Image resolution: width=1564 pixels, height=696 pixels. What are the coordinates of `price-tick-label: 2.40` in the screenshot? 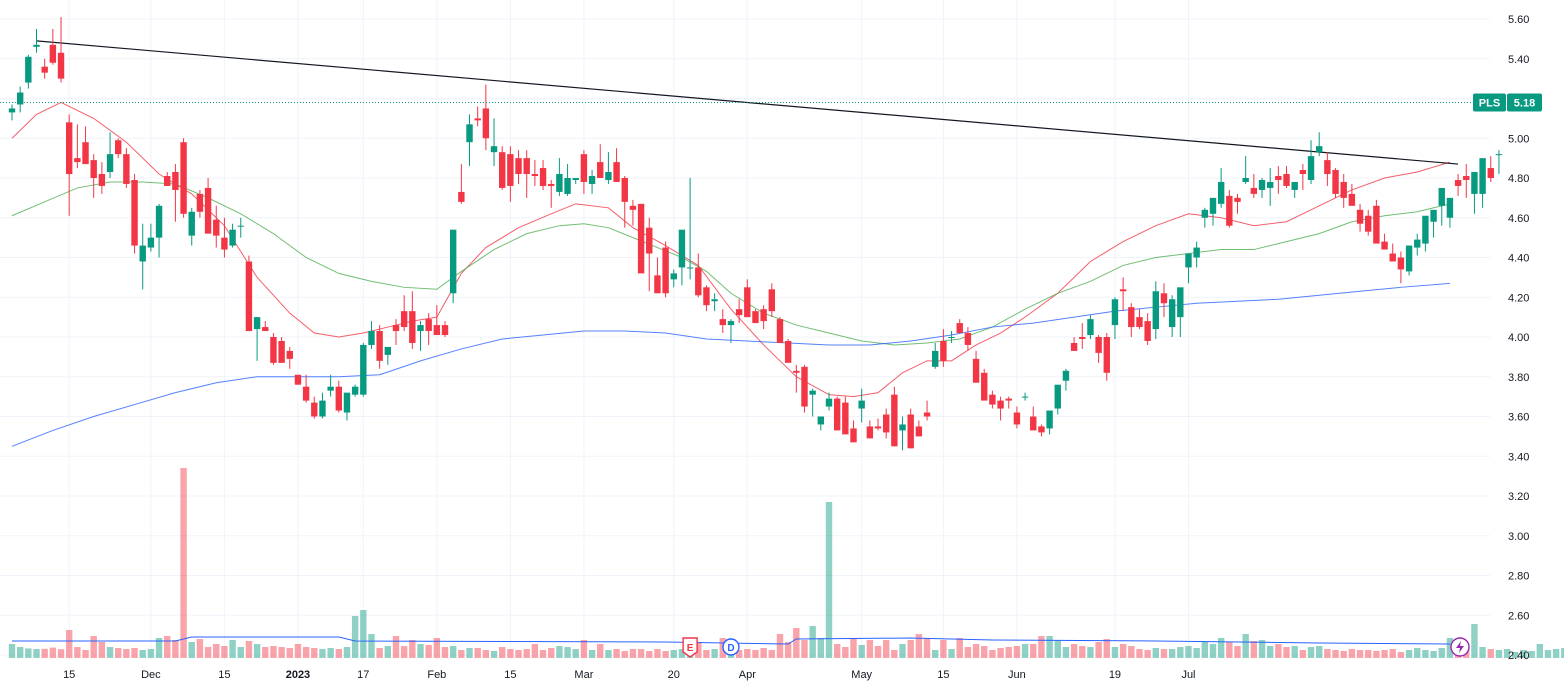 It's located at (1518, 656).